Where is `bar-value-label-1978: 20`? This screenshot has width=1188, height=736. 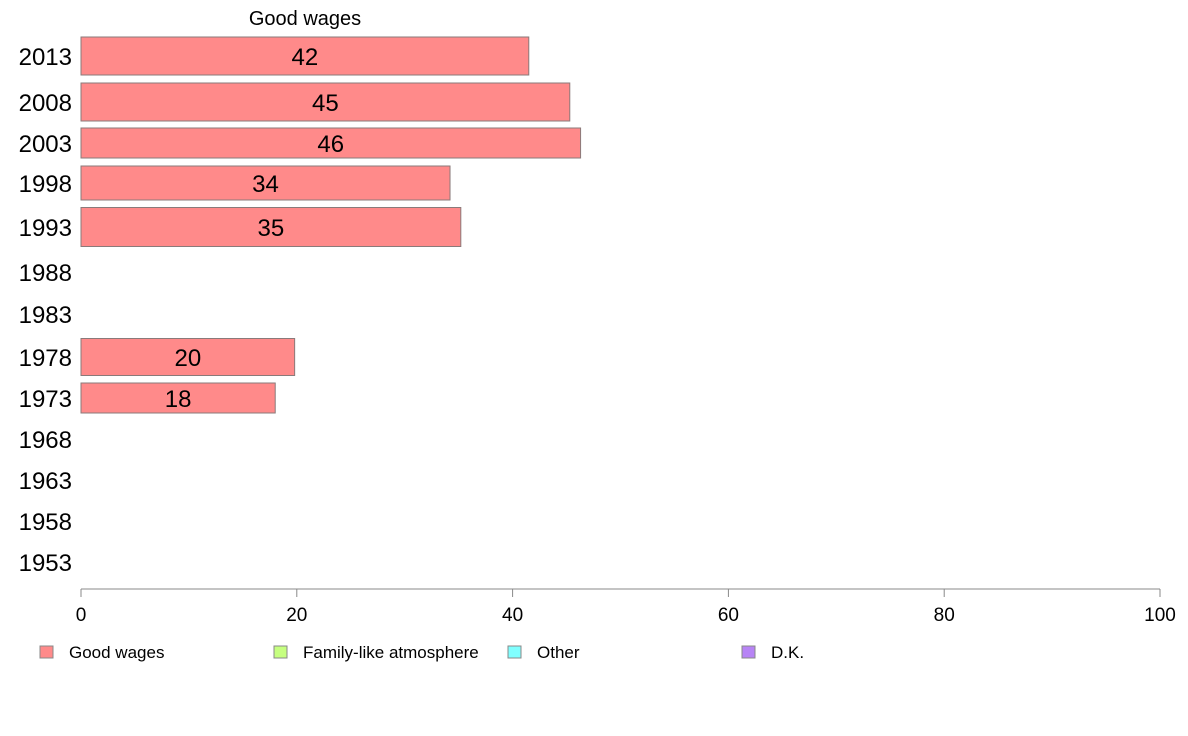
bar-value-label-1978: 20 is located at coordinates (187, 358).